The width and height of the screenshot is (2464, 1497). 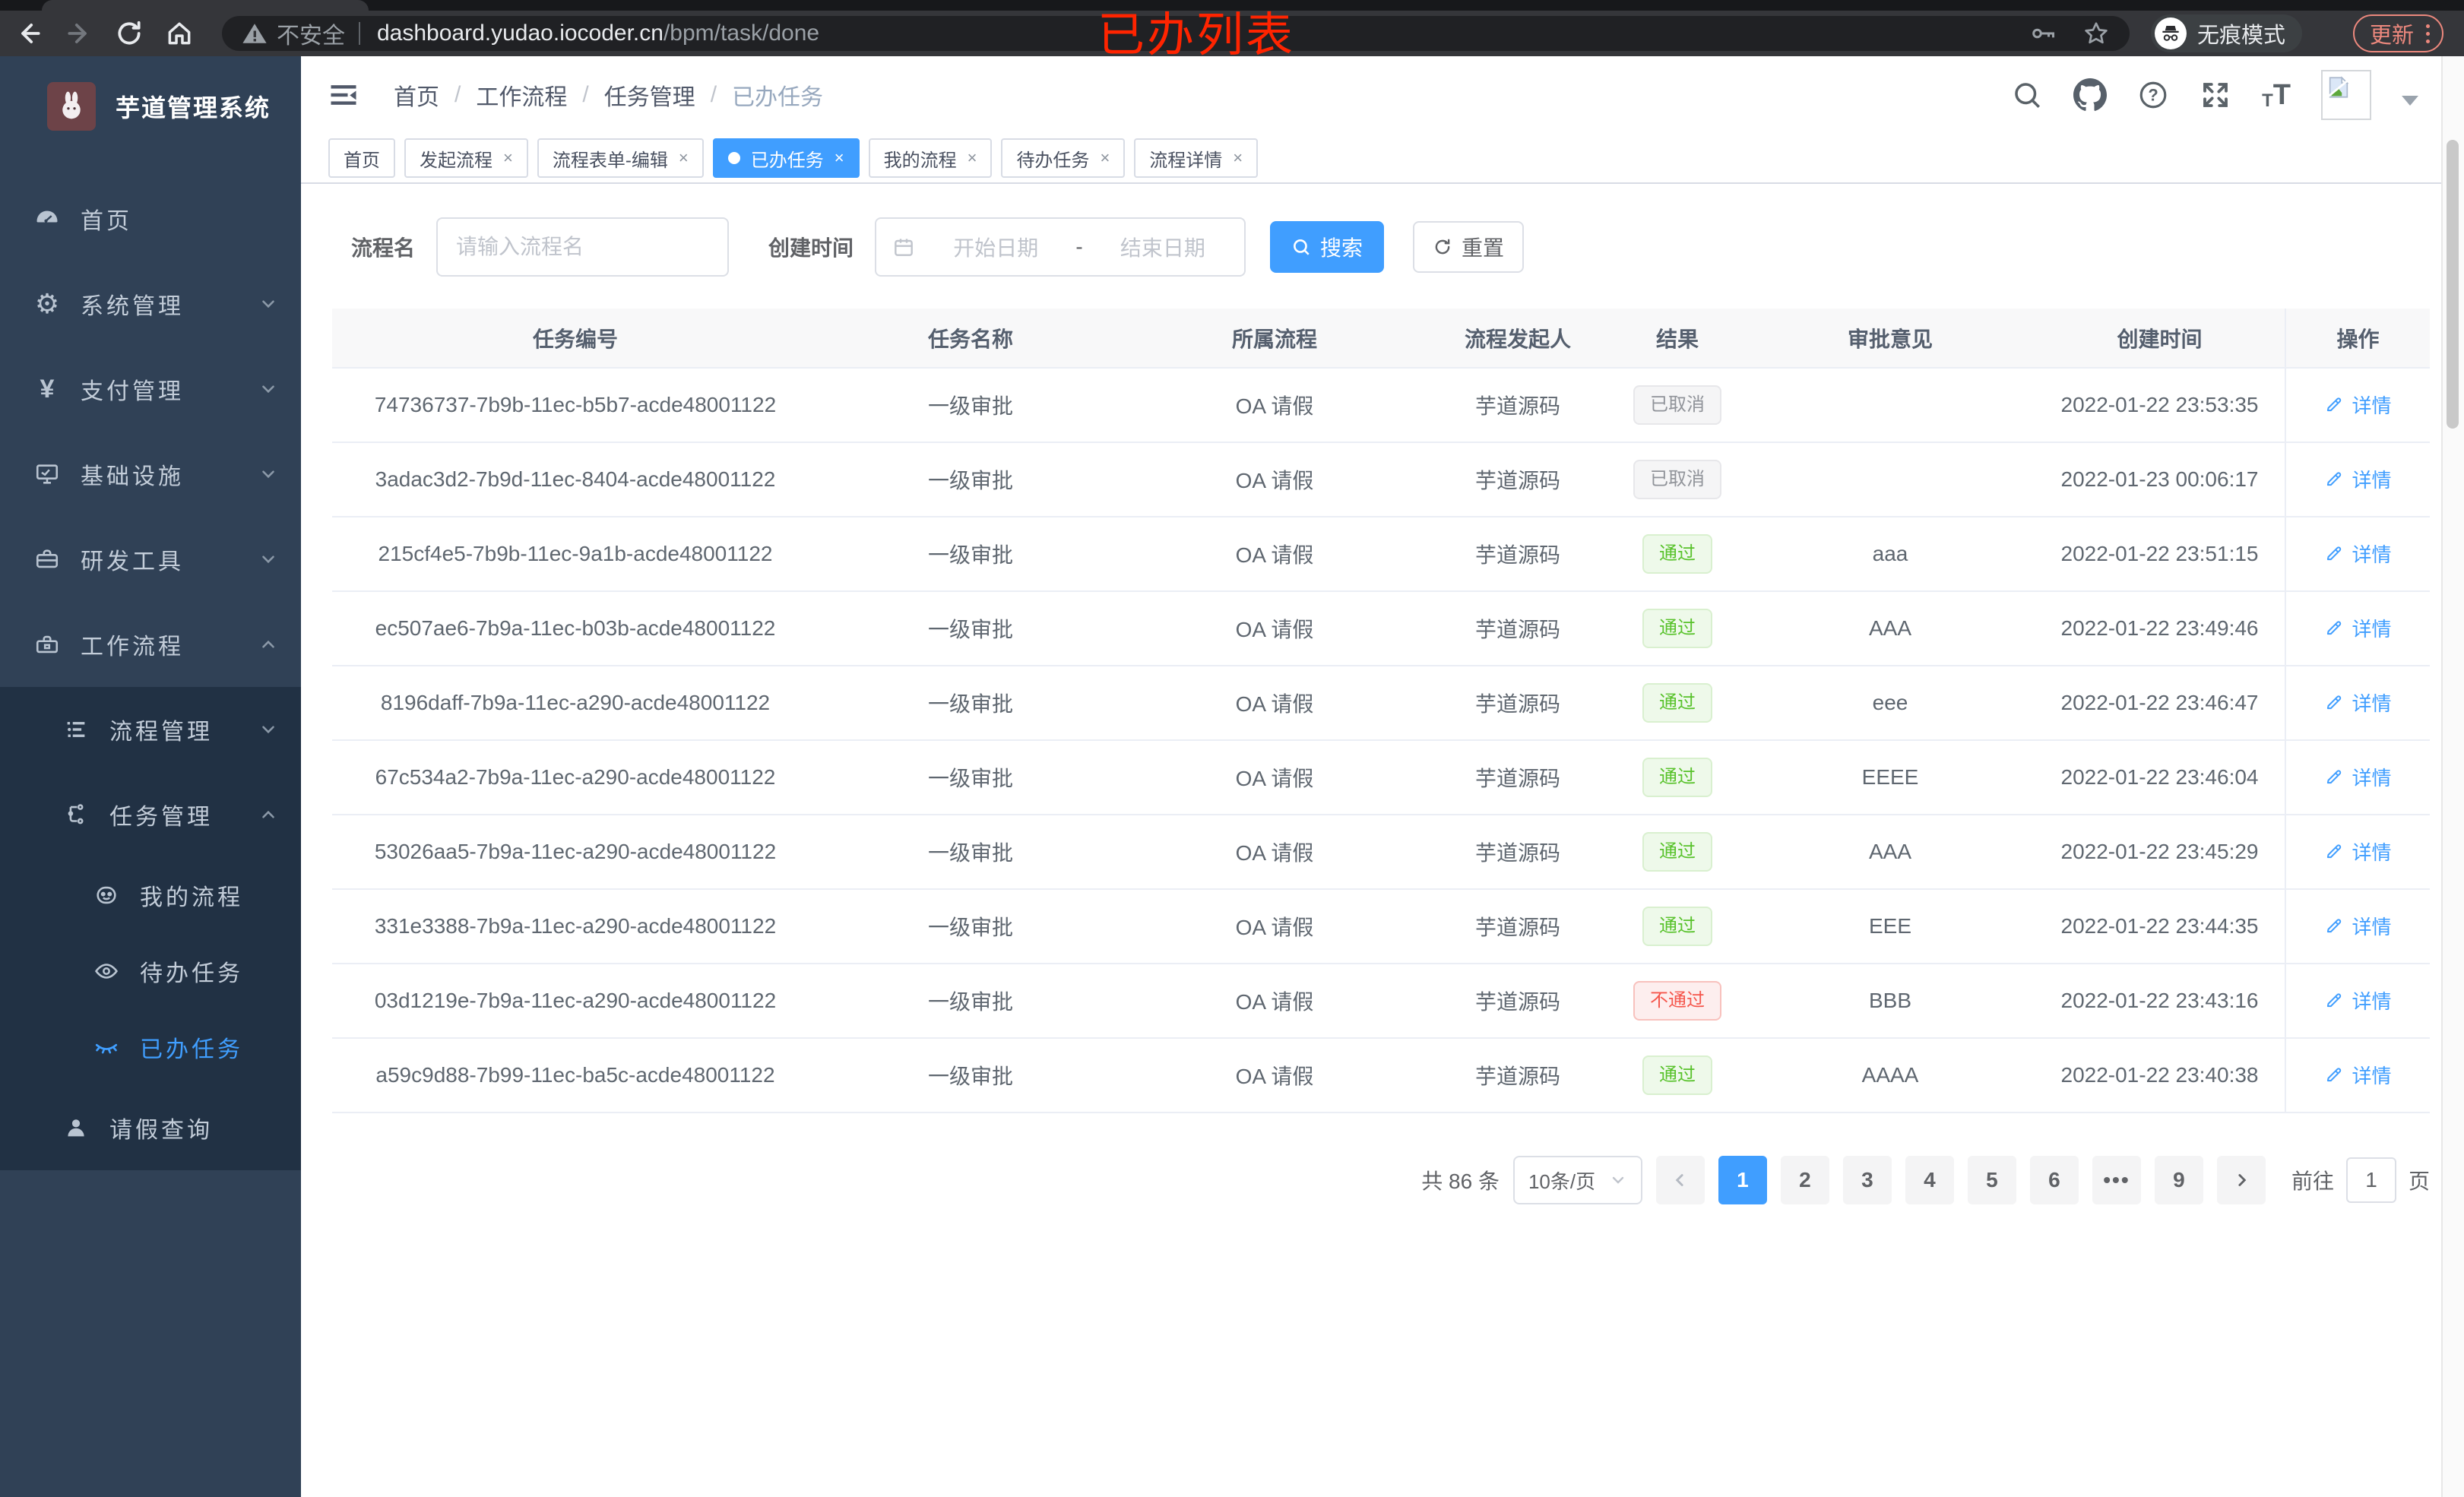 I want to click on page-tab-4: 我的流程 ×, so click(x=931, y=158).